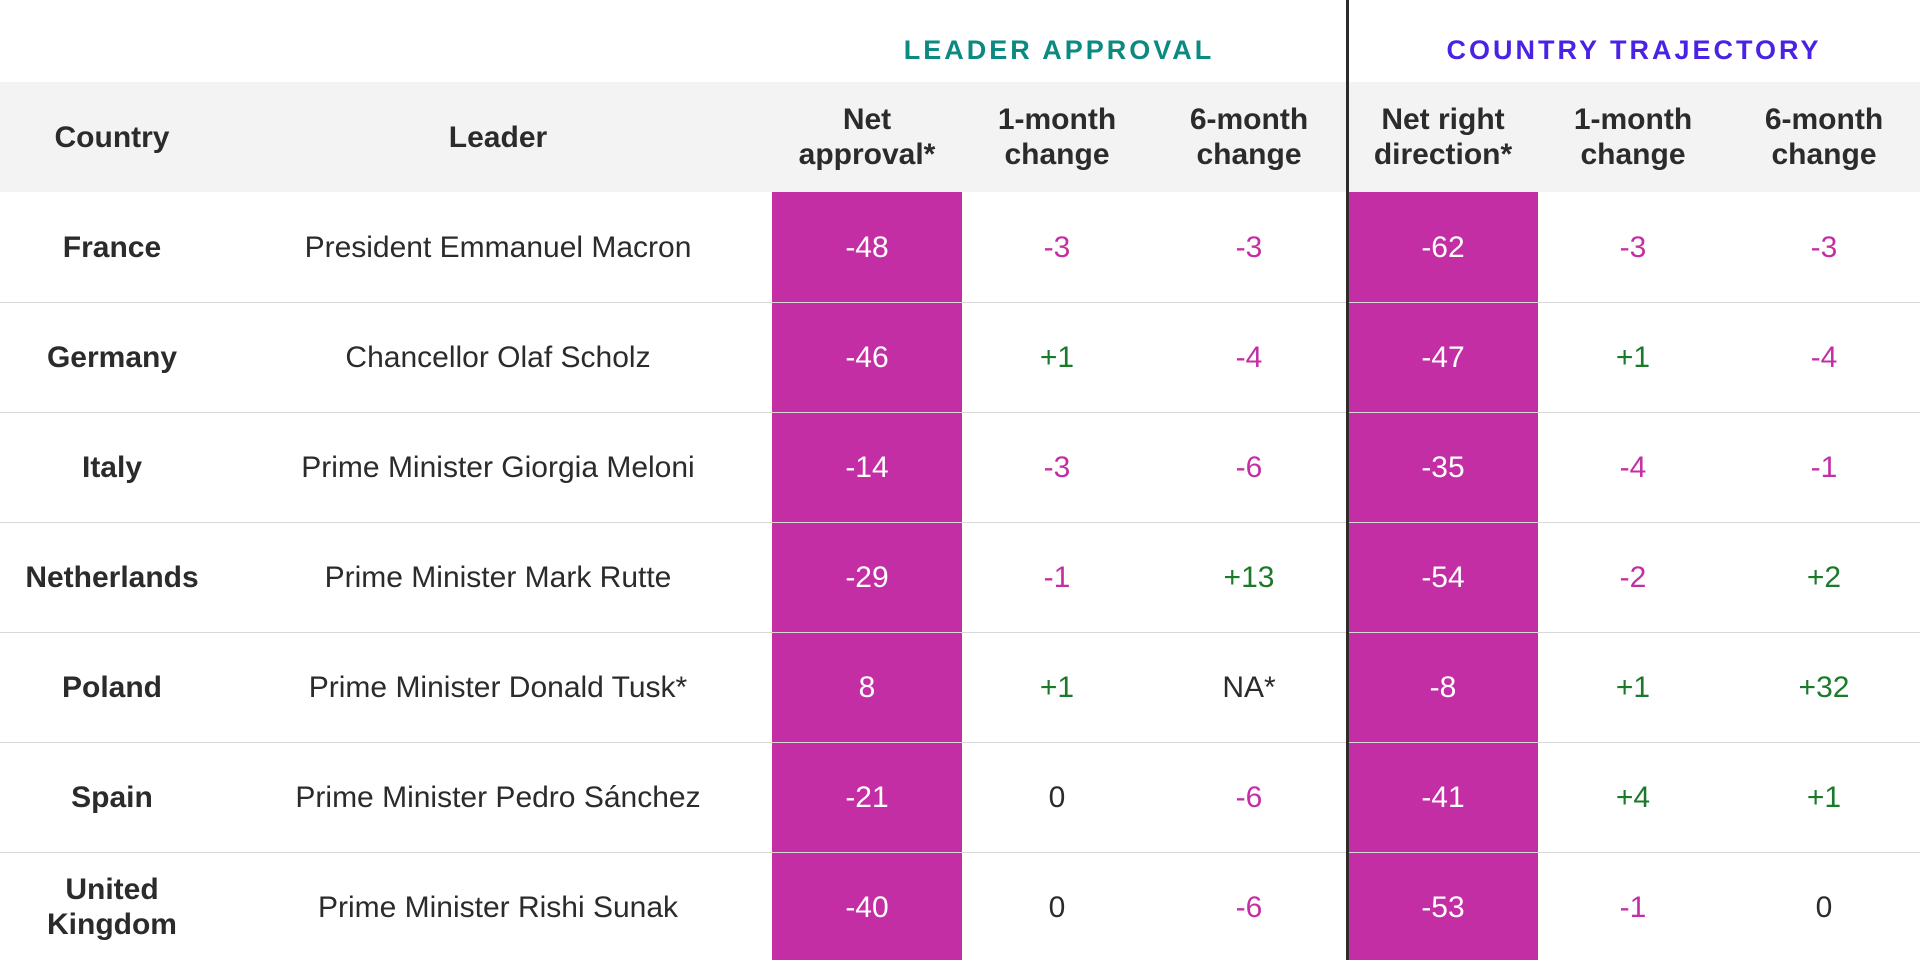 This screenshot has width=1920, height=962. Describe the element at coordinates (112, 247) in the screenshot. I see `cell-country: France` at that location.